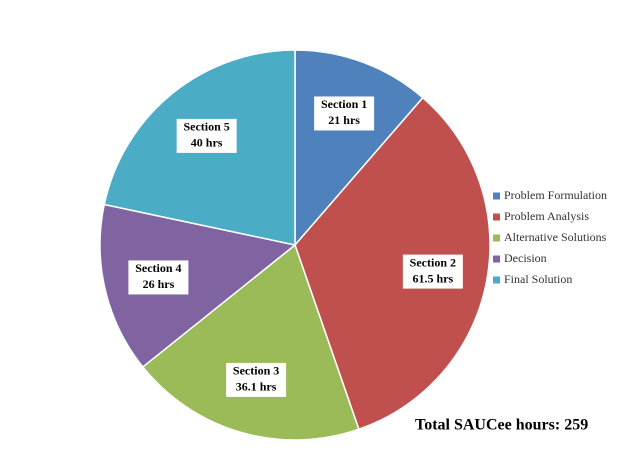  I want to click on data-label: Section 3 36.1 hrs, so click(256, 379).